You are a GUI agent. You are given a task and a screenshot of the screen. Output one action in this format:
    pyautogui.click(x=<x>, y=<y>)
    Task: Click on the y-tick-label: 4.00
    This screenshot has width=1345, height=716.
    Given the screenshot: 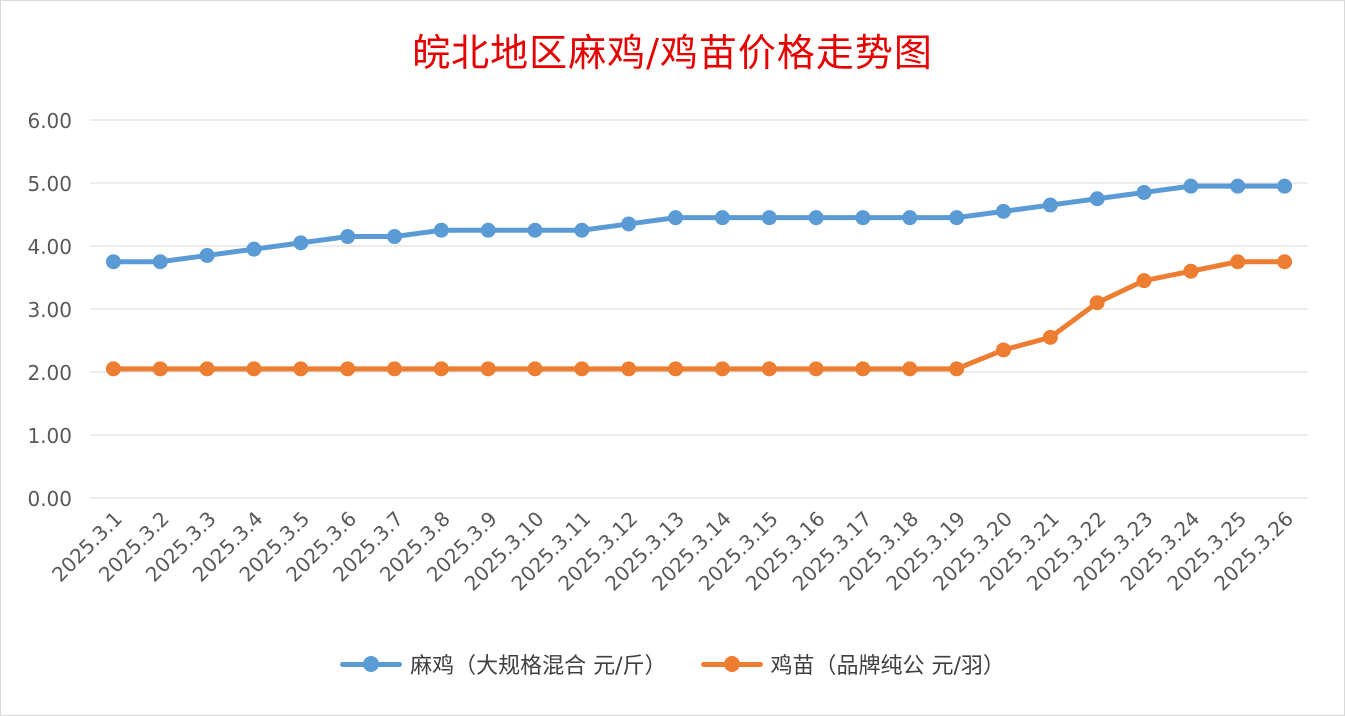 What is the action you would take?
    pyautogui.click(x=49, y=247)
    